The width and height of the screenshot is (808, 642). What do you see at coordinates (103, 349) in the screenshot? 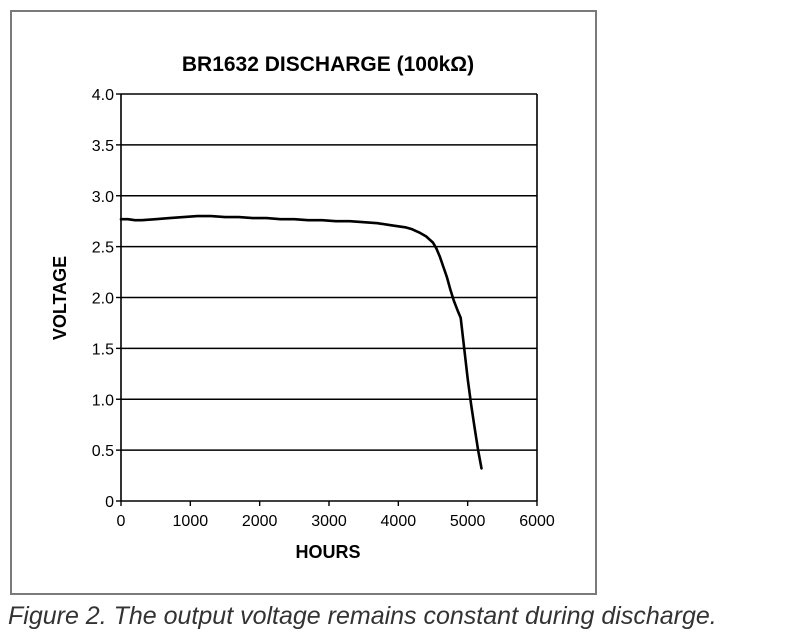
I see `y-tick-label: 1.5` at bounding box center [103, 349].